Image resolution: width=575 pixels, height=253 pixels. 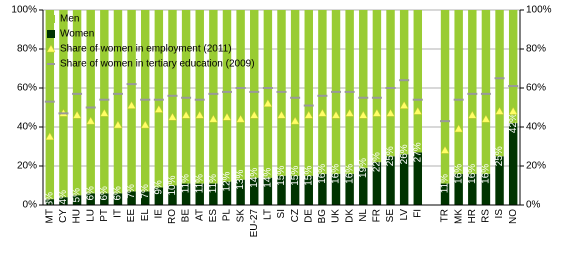 What do you see at coordinates (458, 216) in the screenshot?
I see `x-tick-label: MK` at bounding box center [458, 216].